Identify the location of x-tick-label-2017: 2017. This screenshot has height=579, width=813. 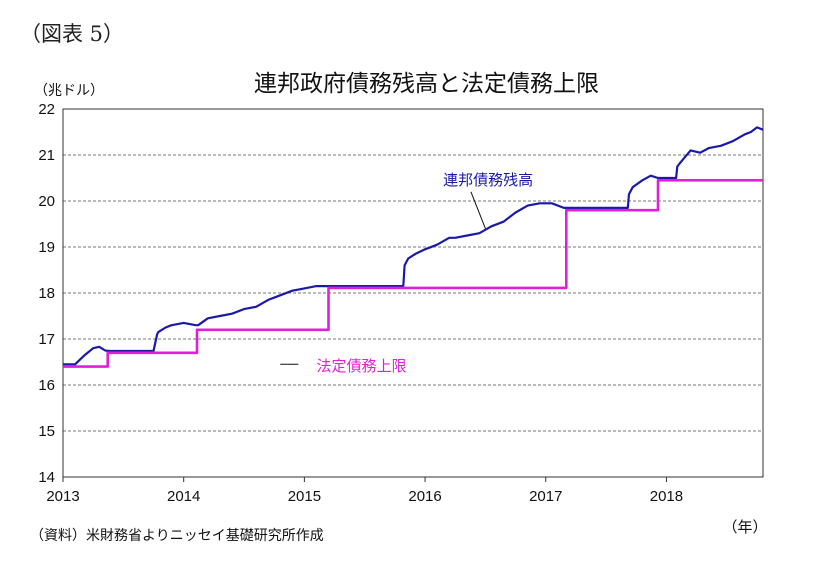
(545, 496).